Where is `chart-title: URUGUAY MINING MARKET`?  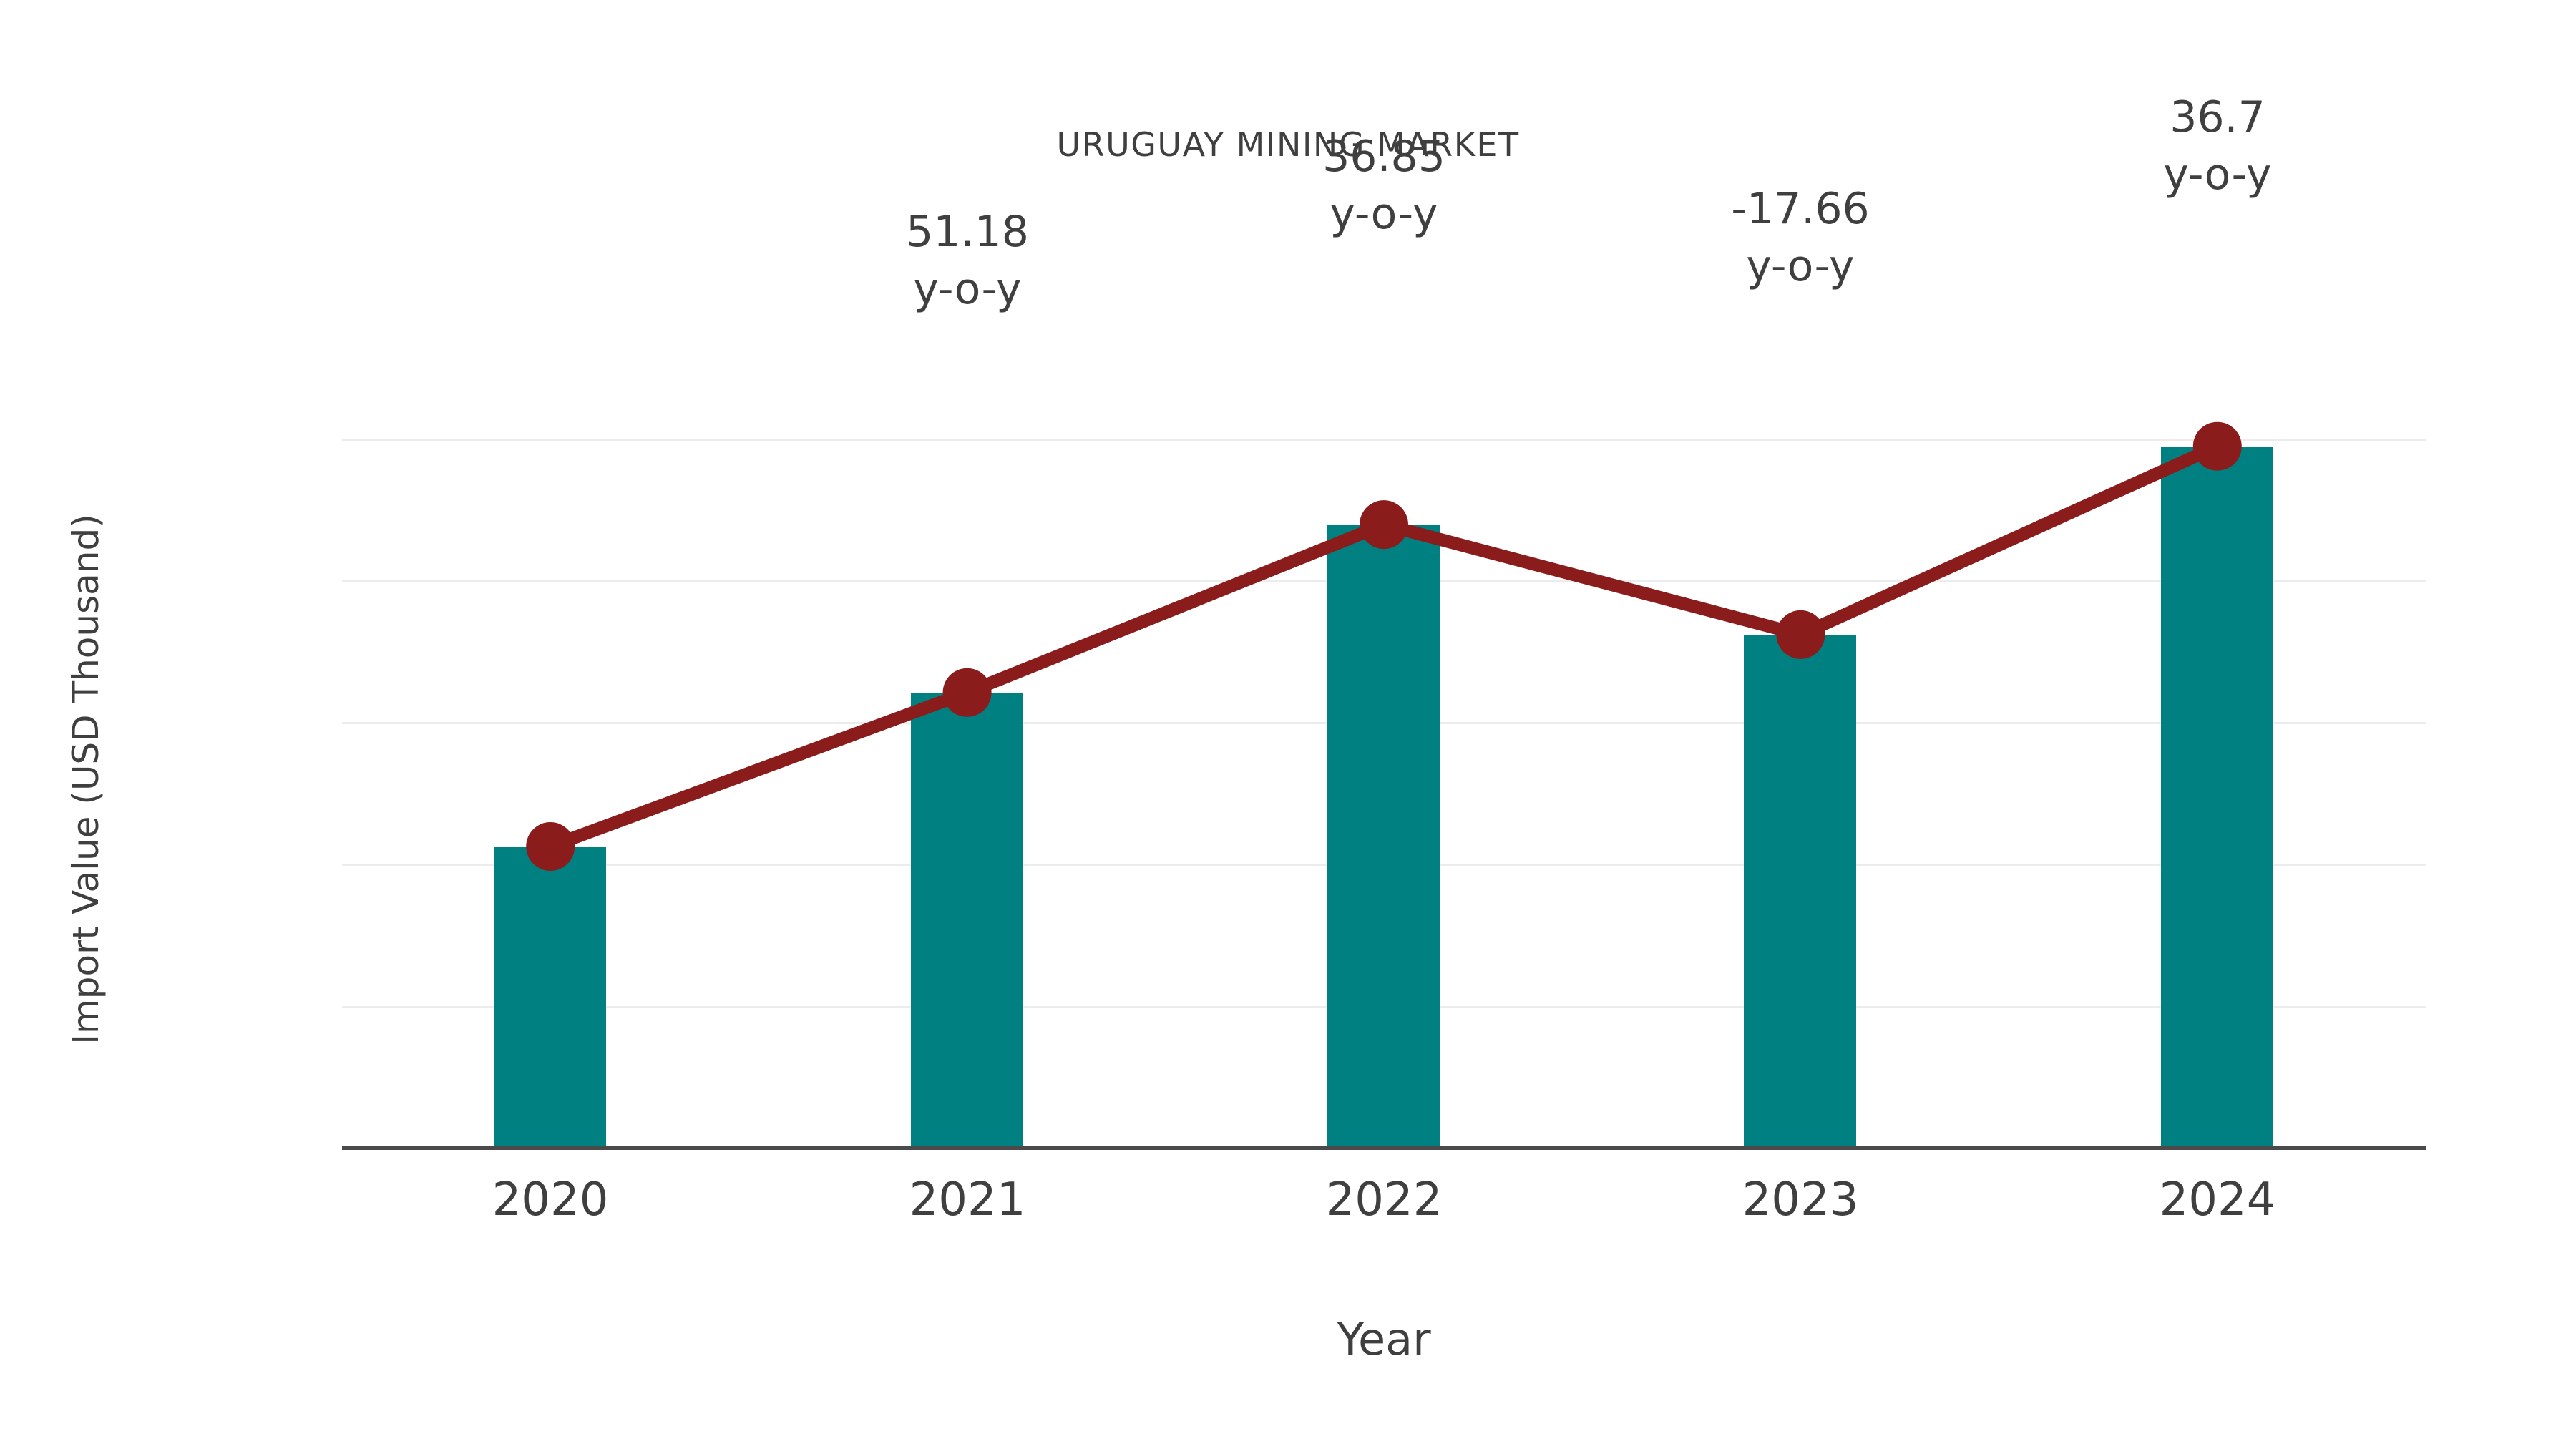 chart-title: URUGUAY MINING MARKET is located at coordinates (1288, 144).